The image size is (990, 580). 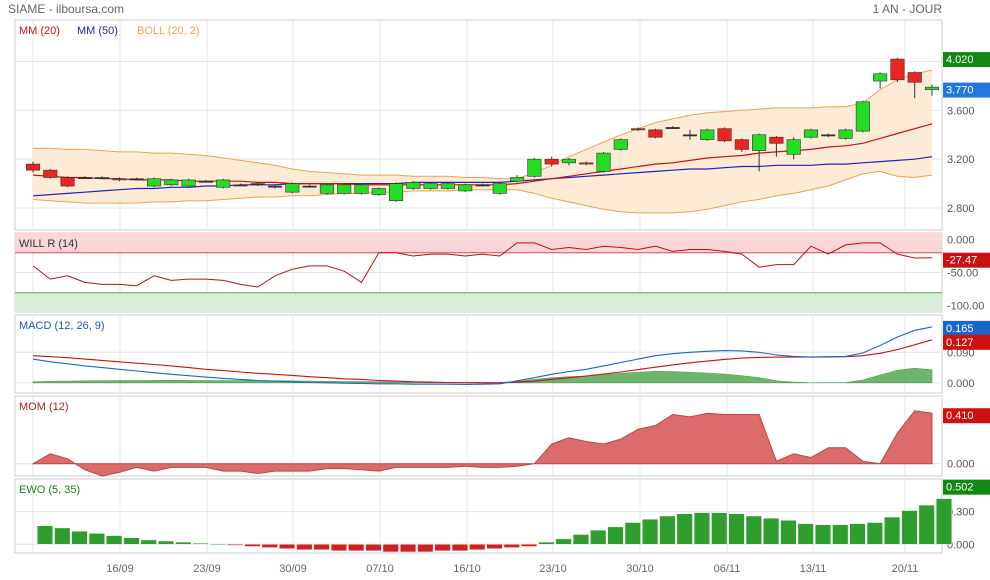 What do you see at coordinates (207, 569) in the screenshot?
I see `x-tick-label: 23/09` at bounding box center [207, 569].